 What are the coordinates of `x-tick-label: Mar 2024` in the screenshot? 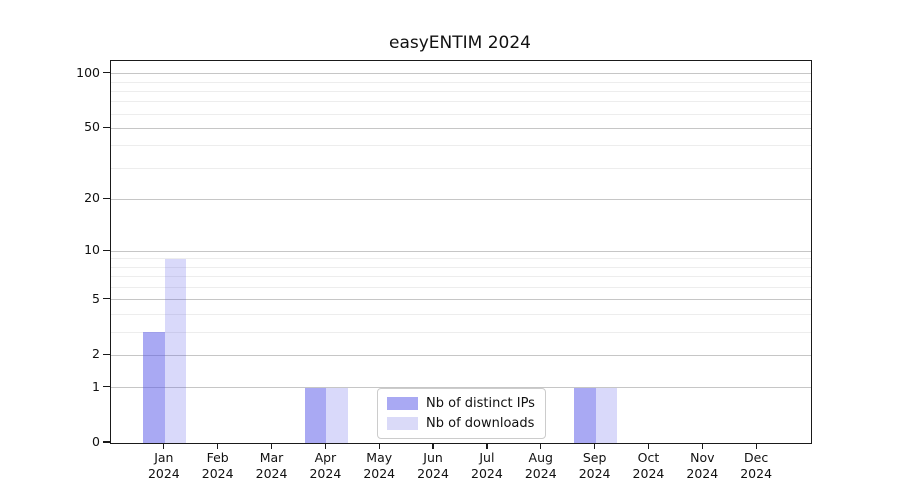 It's located at (271, 465).